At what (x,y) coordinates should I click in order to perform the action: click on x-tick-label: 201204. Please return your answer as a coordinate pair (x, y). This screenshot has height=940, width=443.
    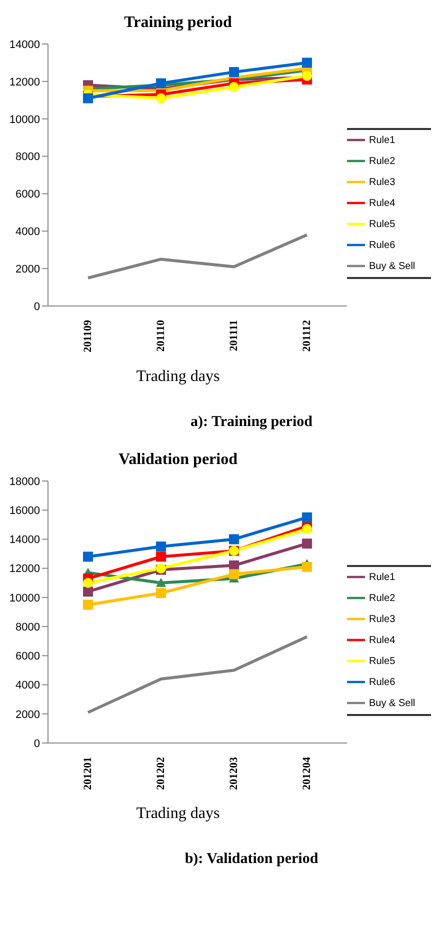
    Looking at the image, I should click on (307, 773).